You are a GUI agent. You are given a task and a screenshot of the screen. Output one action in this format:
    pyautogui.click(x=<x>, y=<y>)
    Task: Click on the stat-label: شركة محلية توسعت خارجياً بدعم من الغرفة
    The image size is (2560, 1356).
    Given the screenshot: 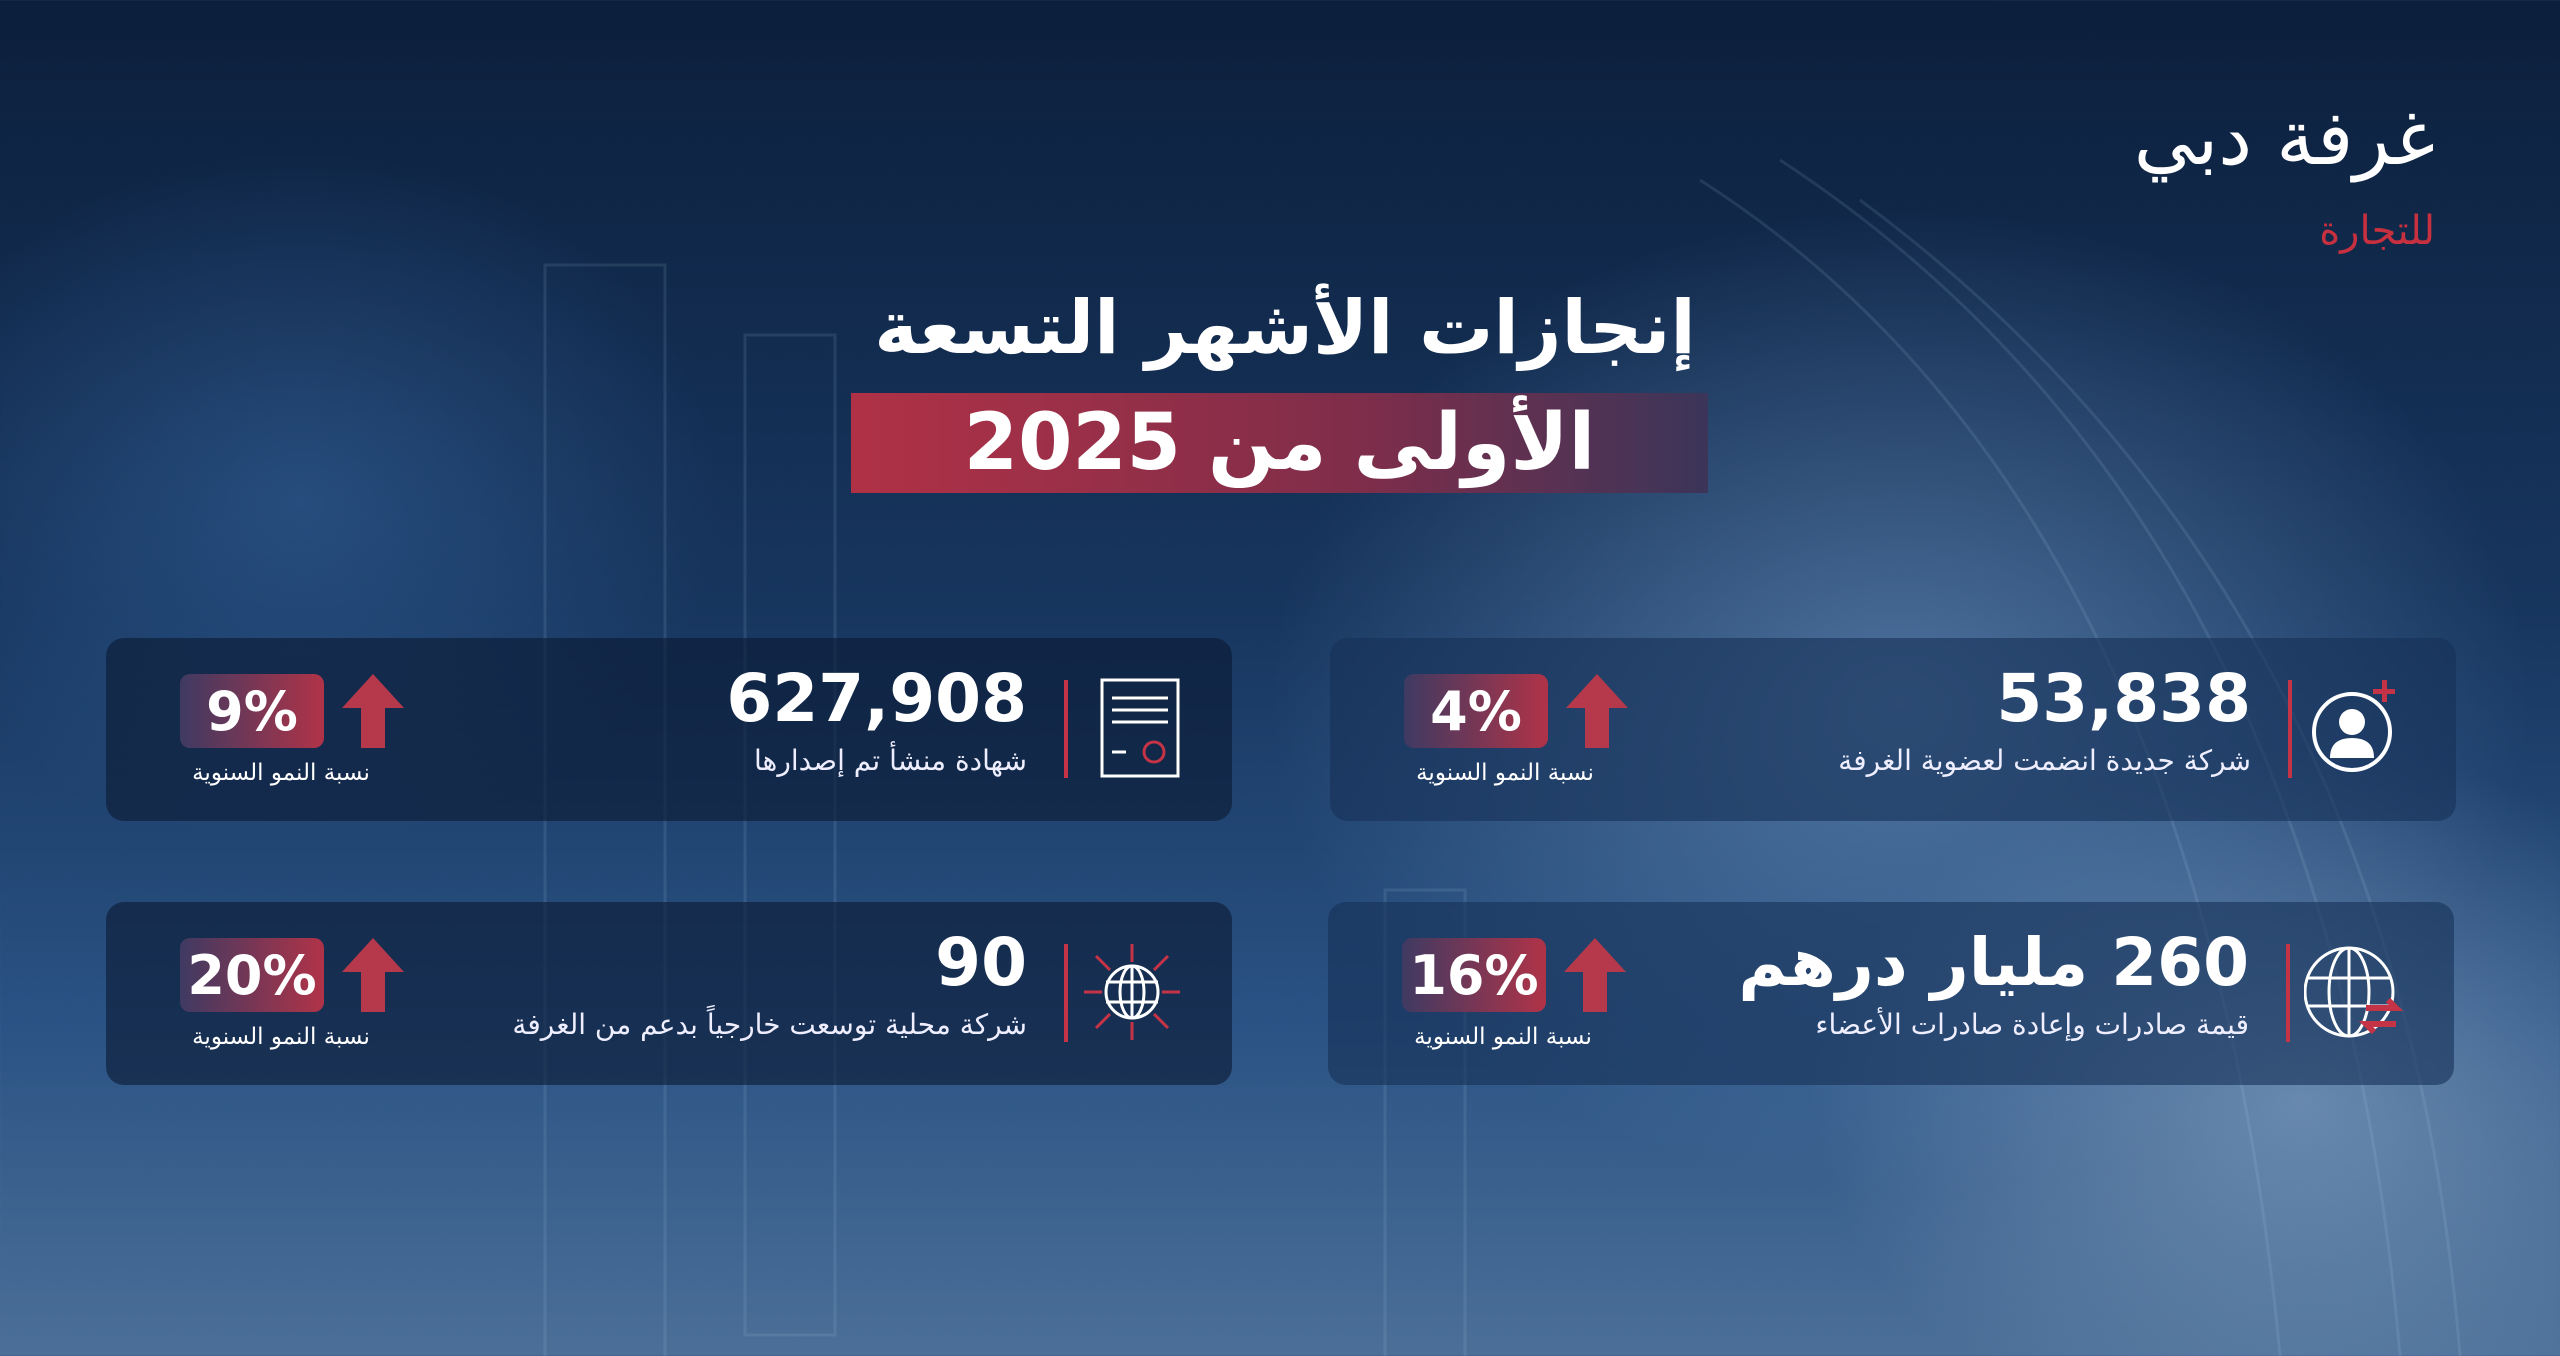 What is the action you would take?
    pyautogui.click(x=769, y=1024)
    